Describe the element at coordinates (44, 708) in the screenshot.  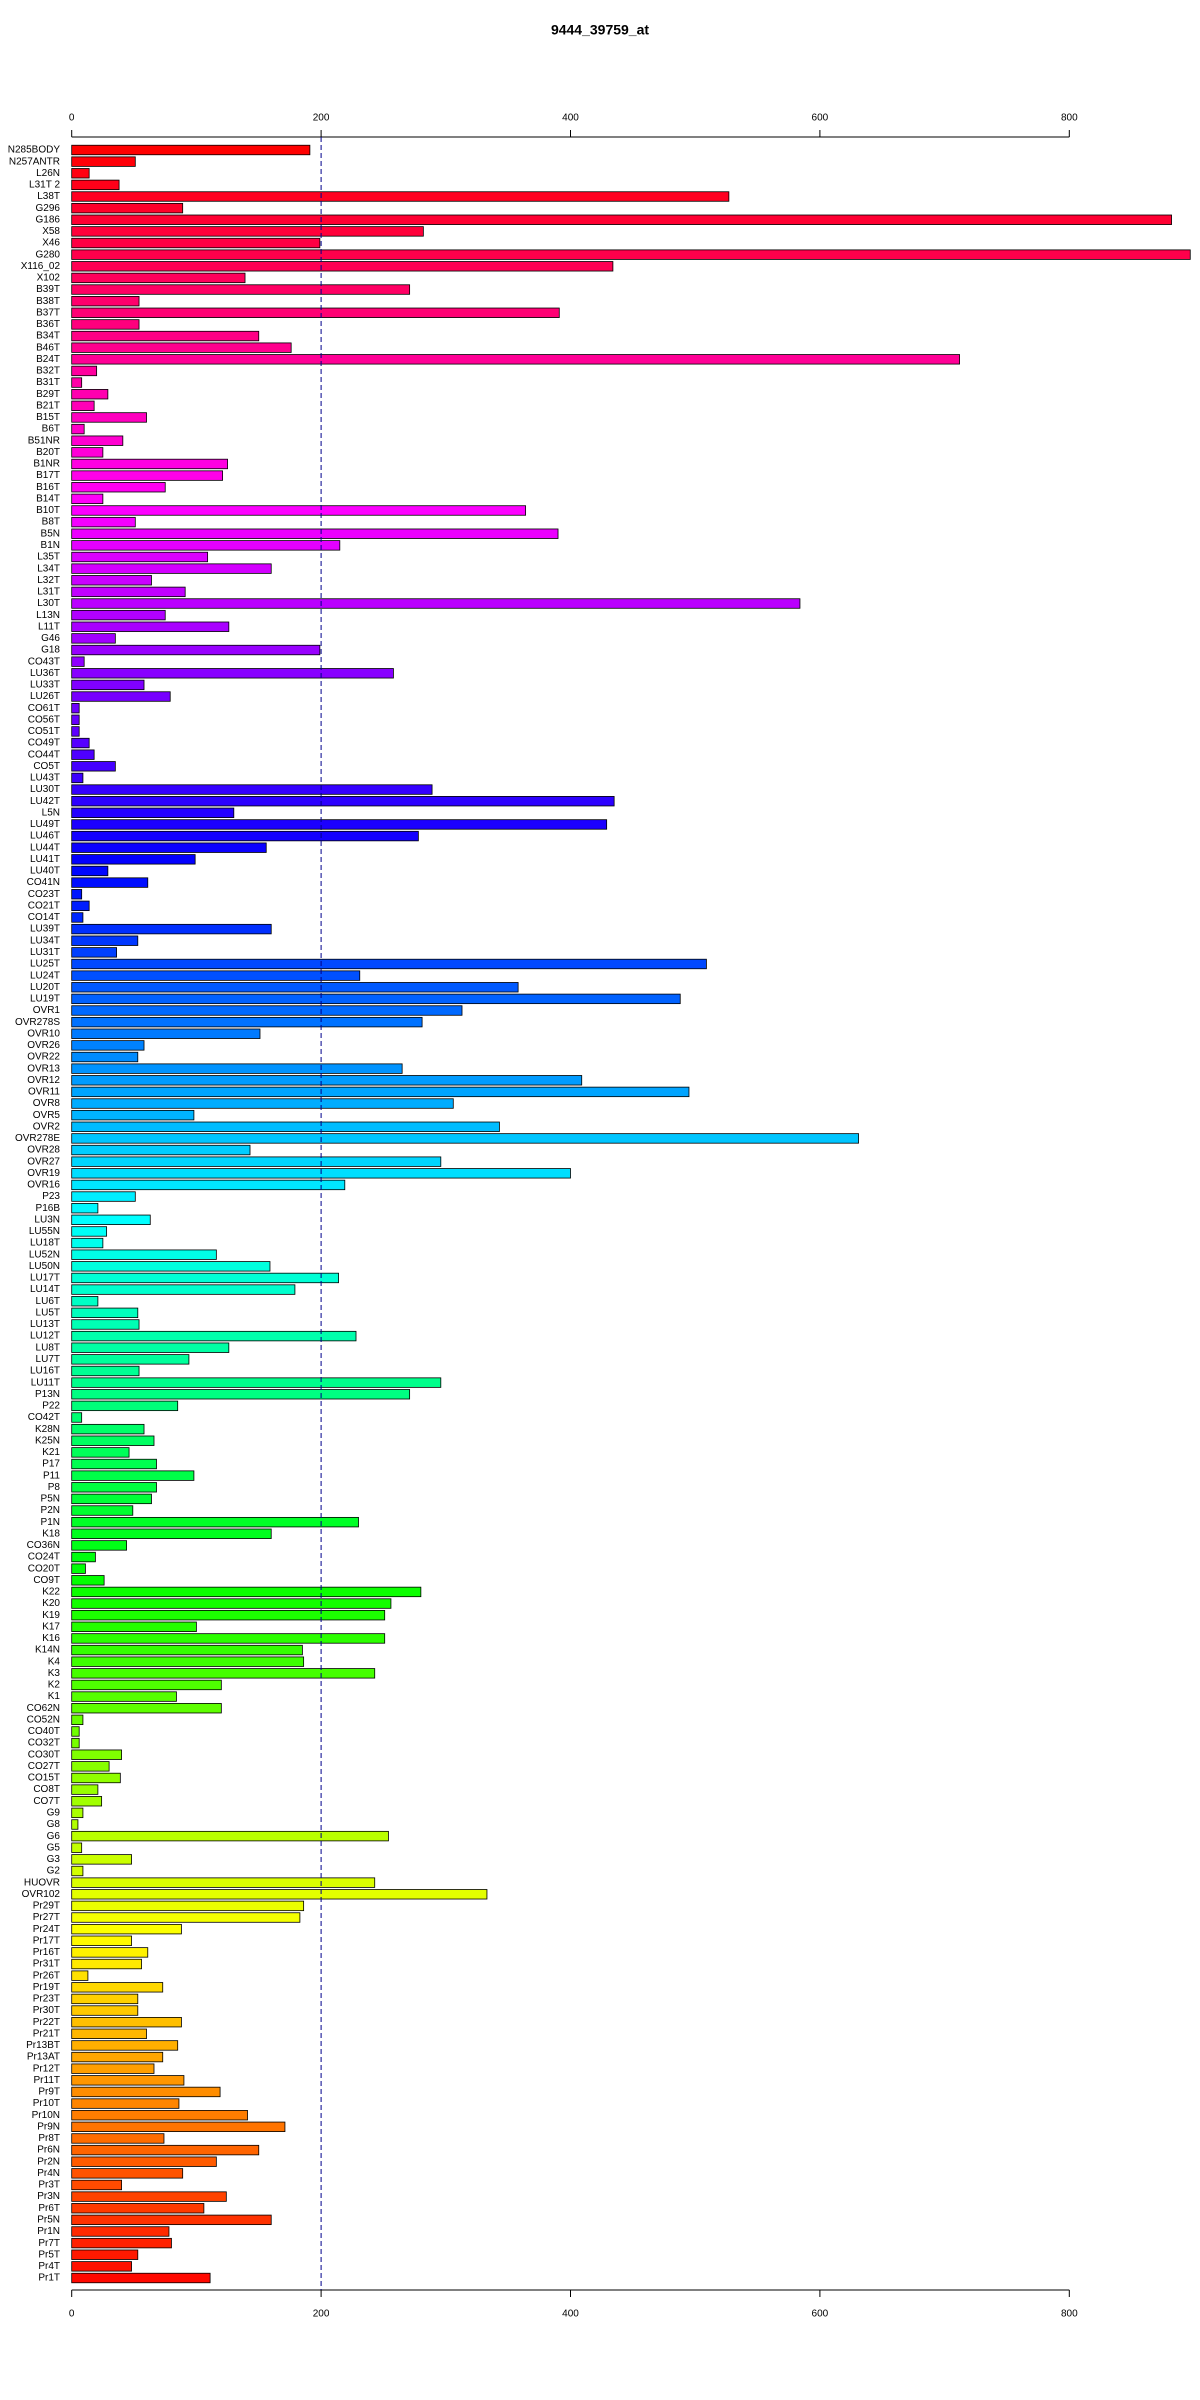
I see `y-tick-label: CO61T` at that location.